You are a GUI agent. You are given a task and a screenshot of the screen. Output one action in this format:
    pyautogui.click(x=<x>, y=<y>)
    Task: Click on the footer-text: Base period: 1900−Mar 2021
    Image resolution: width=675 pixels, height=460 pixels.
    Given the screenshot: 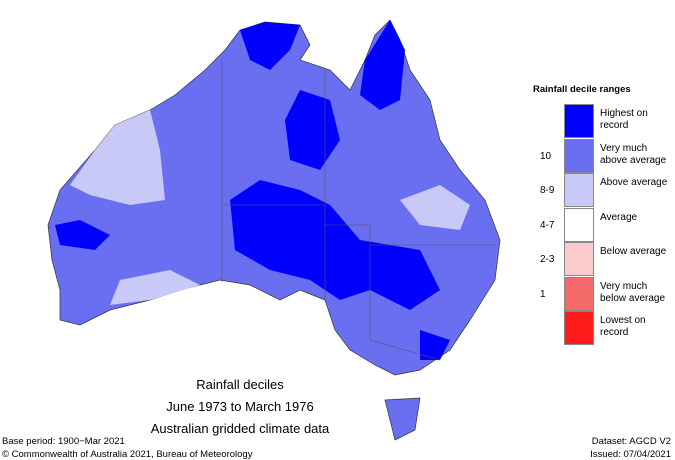 What is the action you would take?
    pyautogui.click(x=63, y=441)
    